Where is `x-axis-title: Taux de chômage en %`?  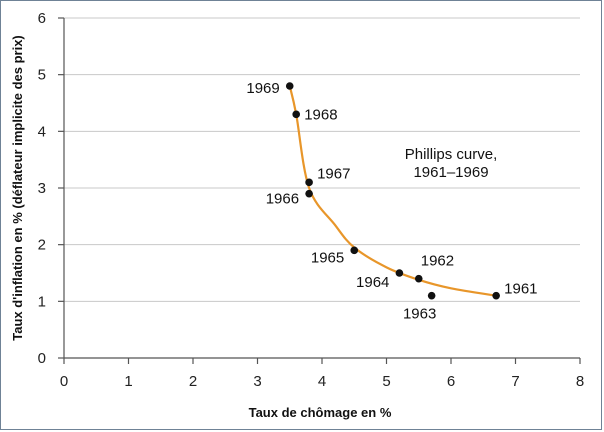 x-axis-title: Taux de chômage en % is located at coordinates (320, 412).